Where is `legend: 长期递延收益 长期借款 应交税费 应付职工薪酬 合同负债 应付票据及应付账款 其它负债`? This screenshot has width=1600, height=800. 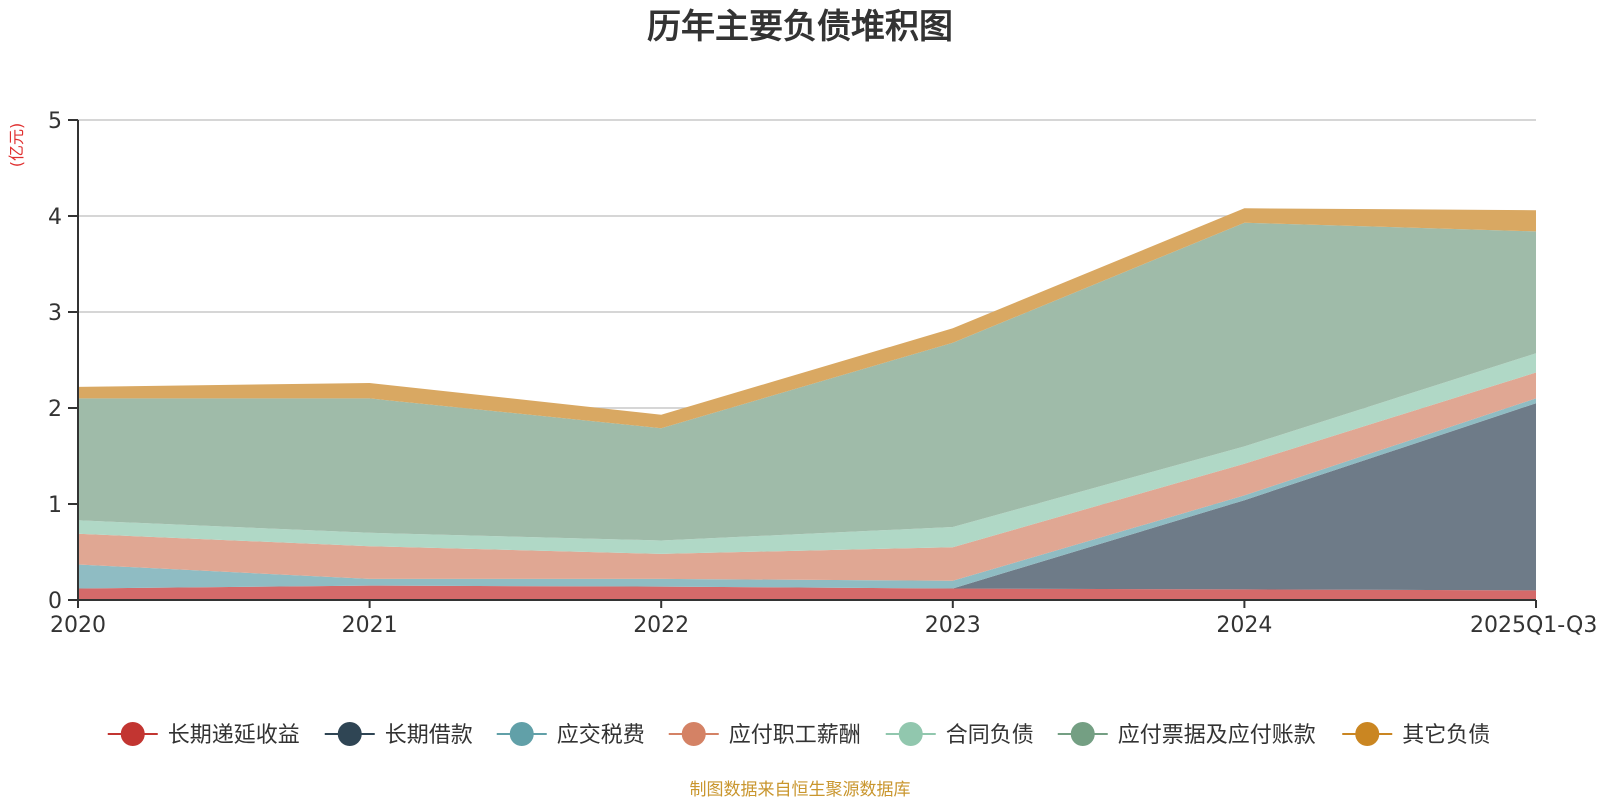
legend: 长期递延收益 长期借款 应交税费 应付职工薪酬 合同负债 应付票据及应付账款 其它负债 is located at coordinates (798, 735).